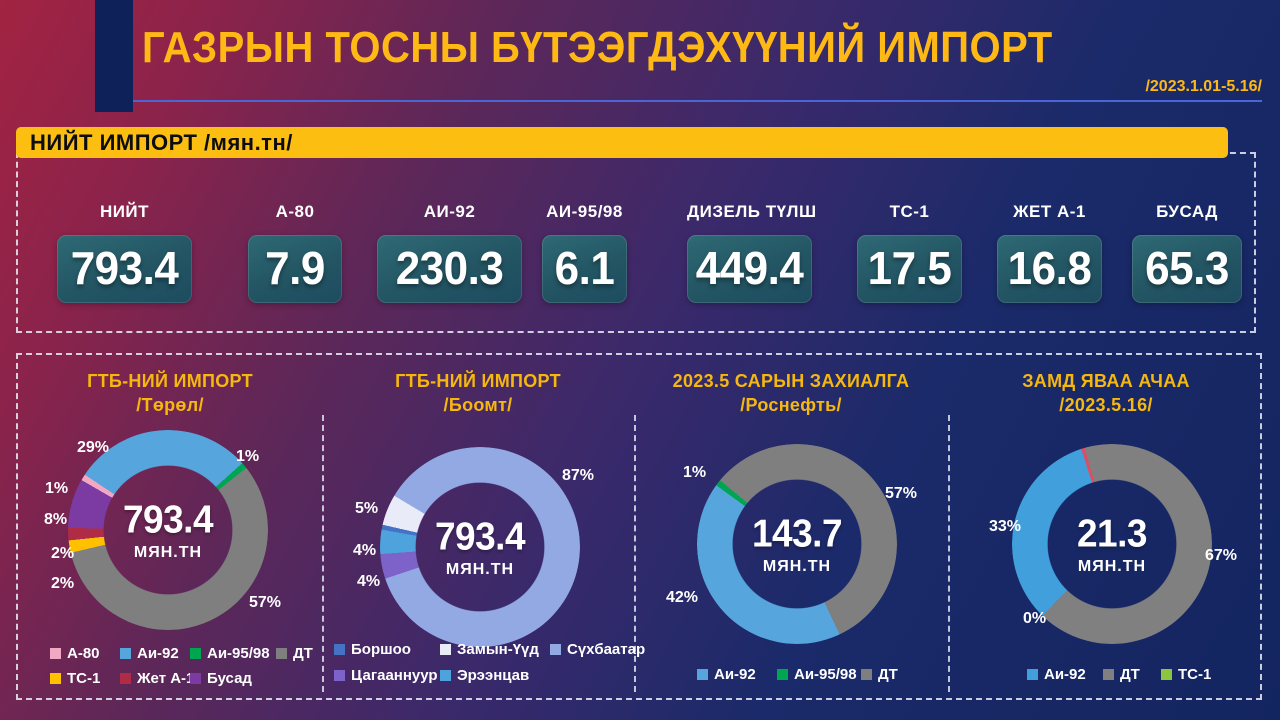  I want to click on legend-item: Замын-Үүд, so click(495, 649).